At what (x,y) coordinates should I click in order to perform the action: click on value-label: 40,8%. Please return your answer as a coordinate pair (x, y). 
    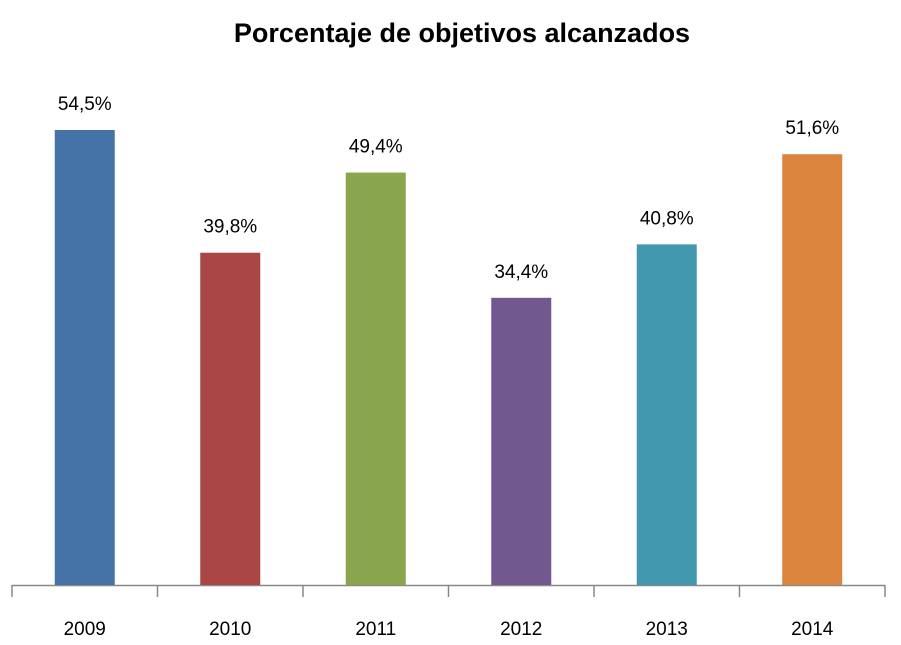
    Looking at the image, I should click on (667, 218).